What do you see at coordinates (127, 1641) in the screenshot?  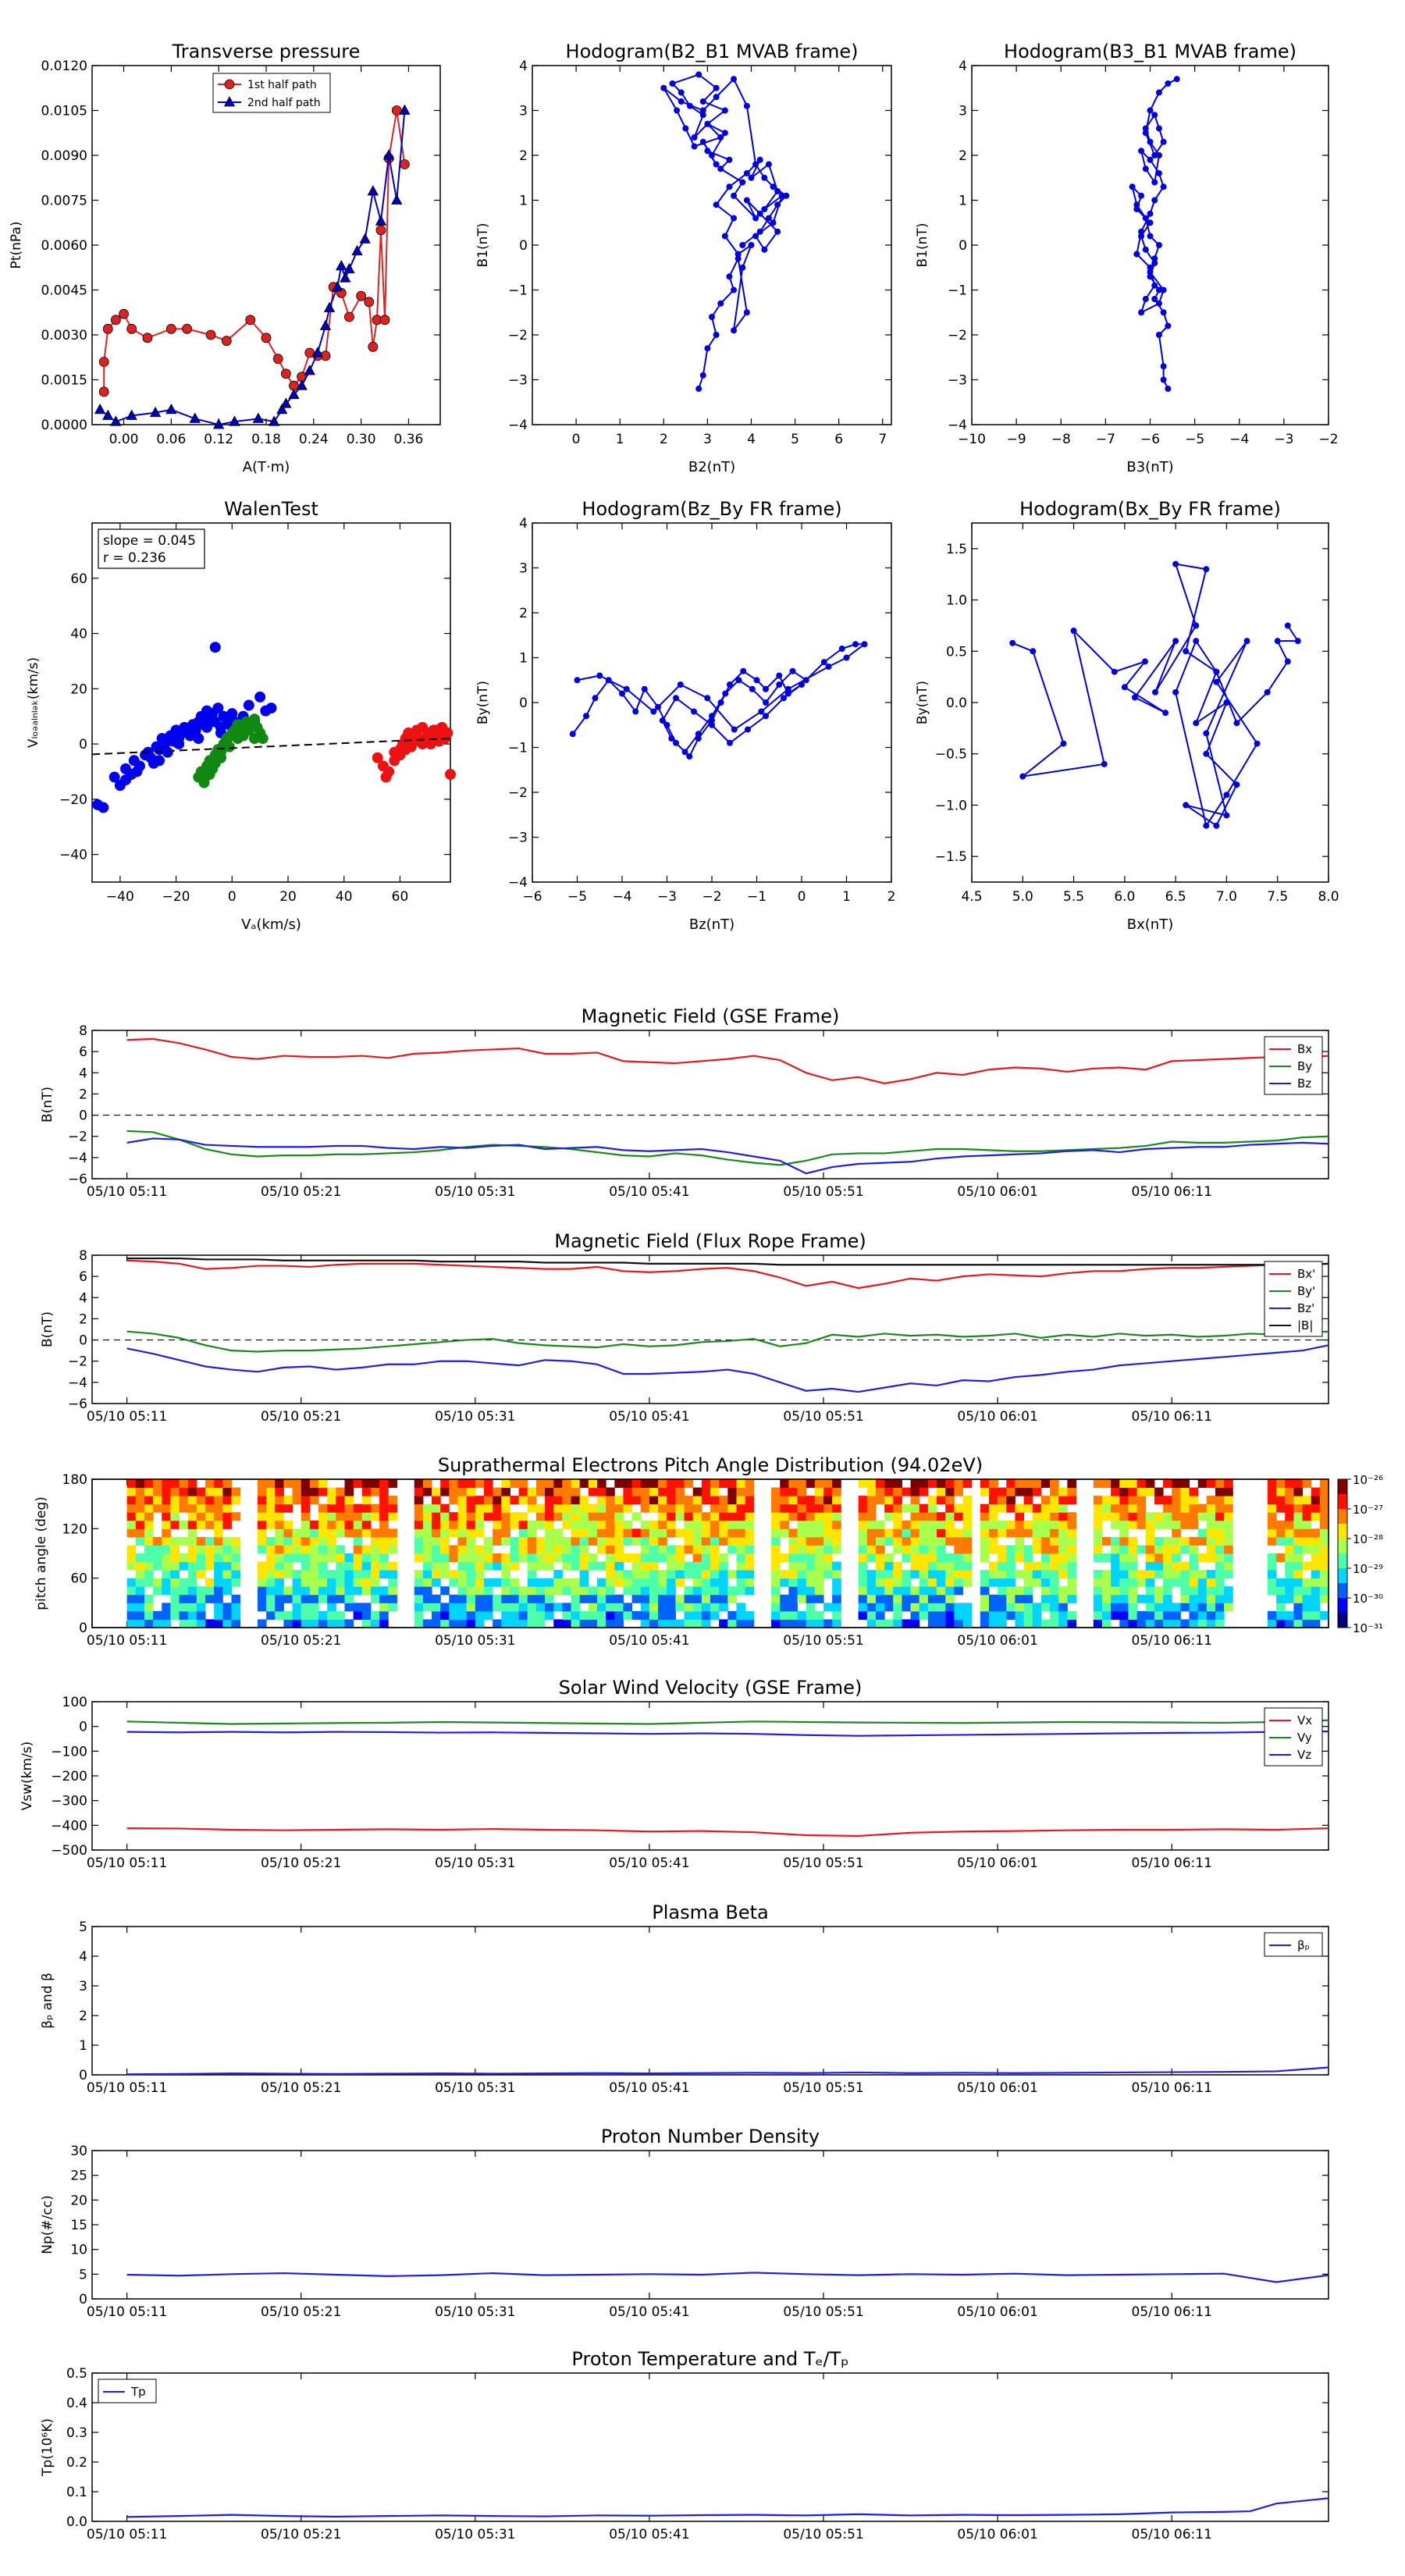 I see `x-tick-label: 05/10 05:11` at bounding box center [127, 1641].